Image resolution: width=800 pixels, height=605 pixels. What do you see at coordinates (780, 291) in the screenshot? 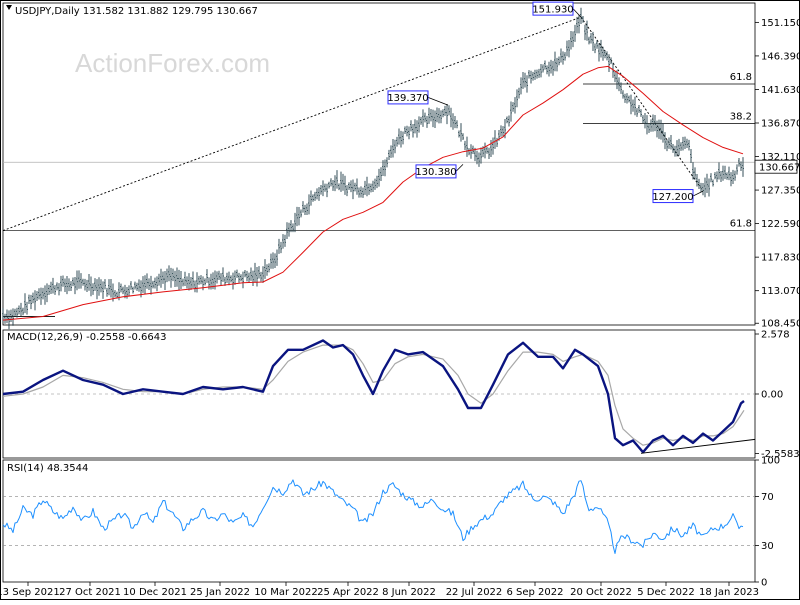
I see `price-y-tick-label: 113.070` at bounding box center [780, 291].